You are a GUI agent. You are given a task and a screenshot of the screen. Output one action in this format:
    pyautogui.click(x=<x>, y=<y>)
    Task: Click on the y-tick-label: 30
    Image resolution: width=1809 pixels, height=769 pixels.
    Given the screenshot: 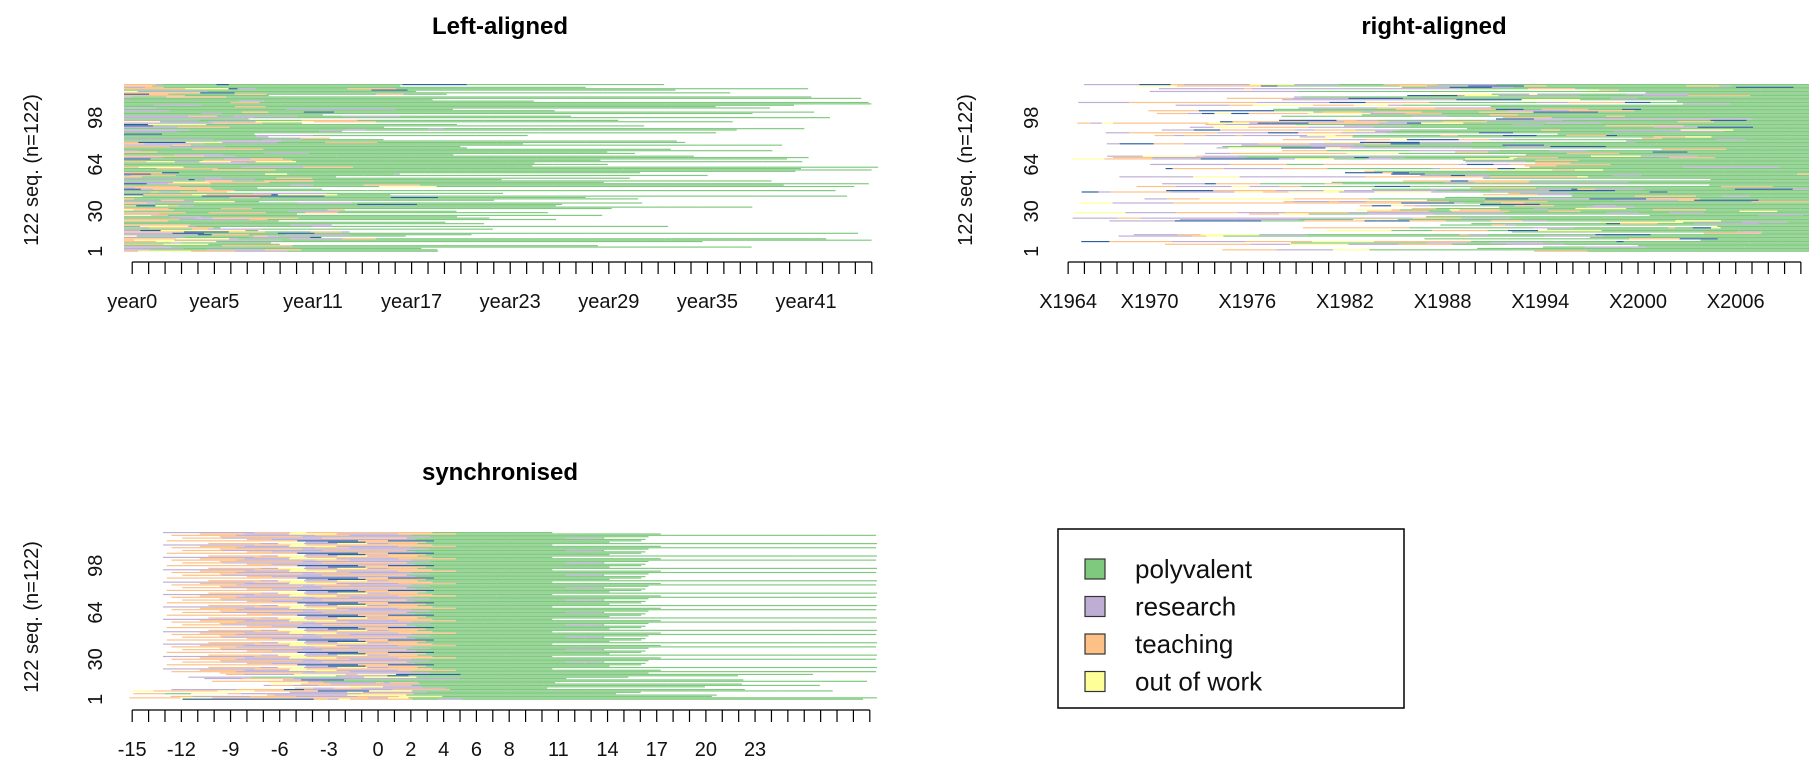 What is the action you would take?
    pyautogui.click(x=96, y=211)
    